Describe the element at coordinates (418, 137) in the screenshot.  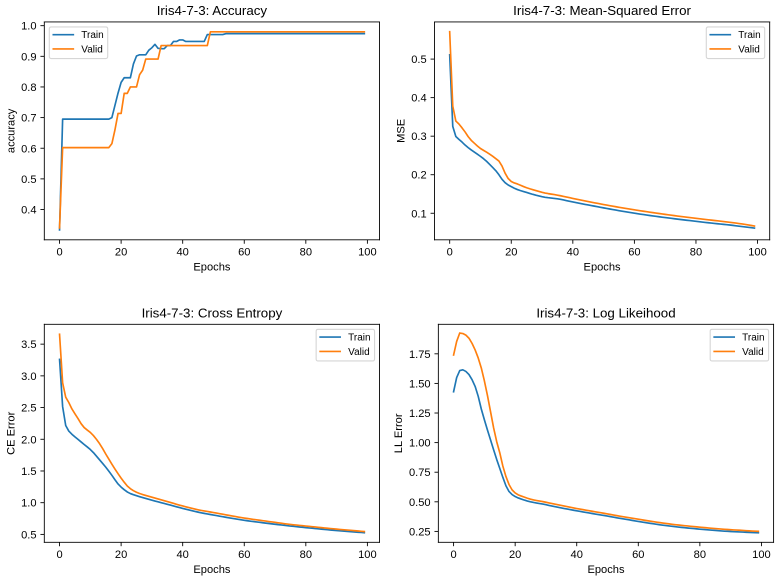
I see `svg-text: 0.3` at that location.